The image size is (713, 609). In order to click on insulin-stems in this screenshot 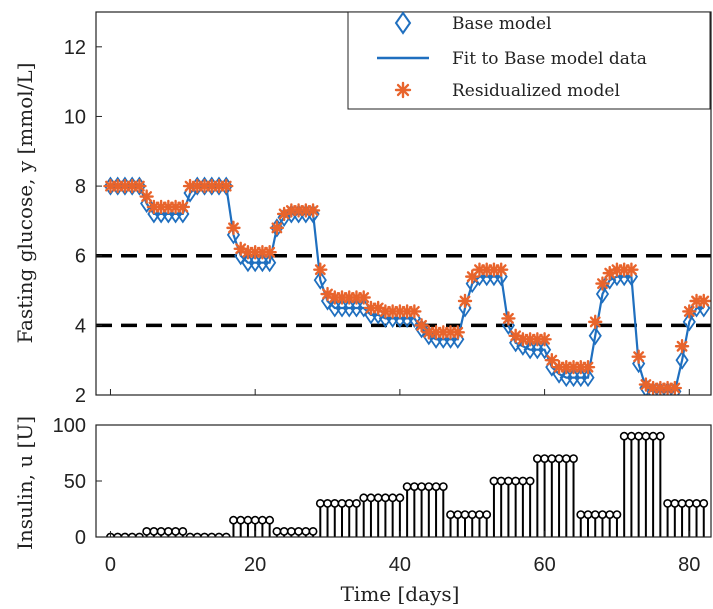, I will do `click(407, 484)`.